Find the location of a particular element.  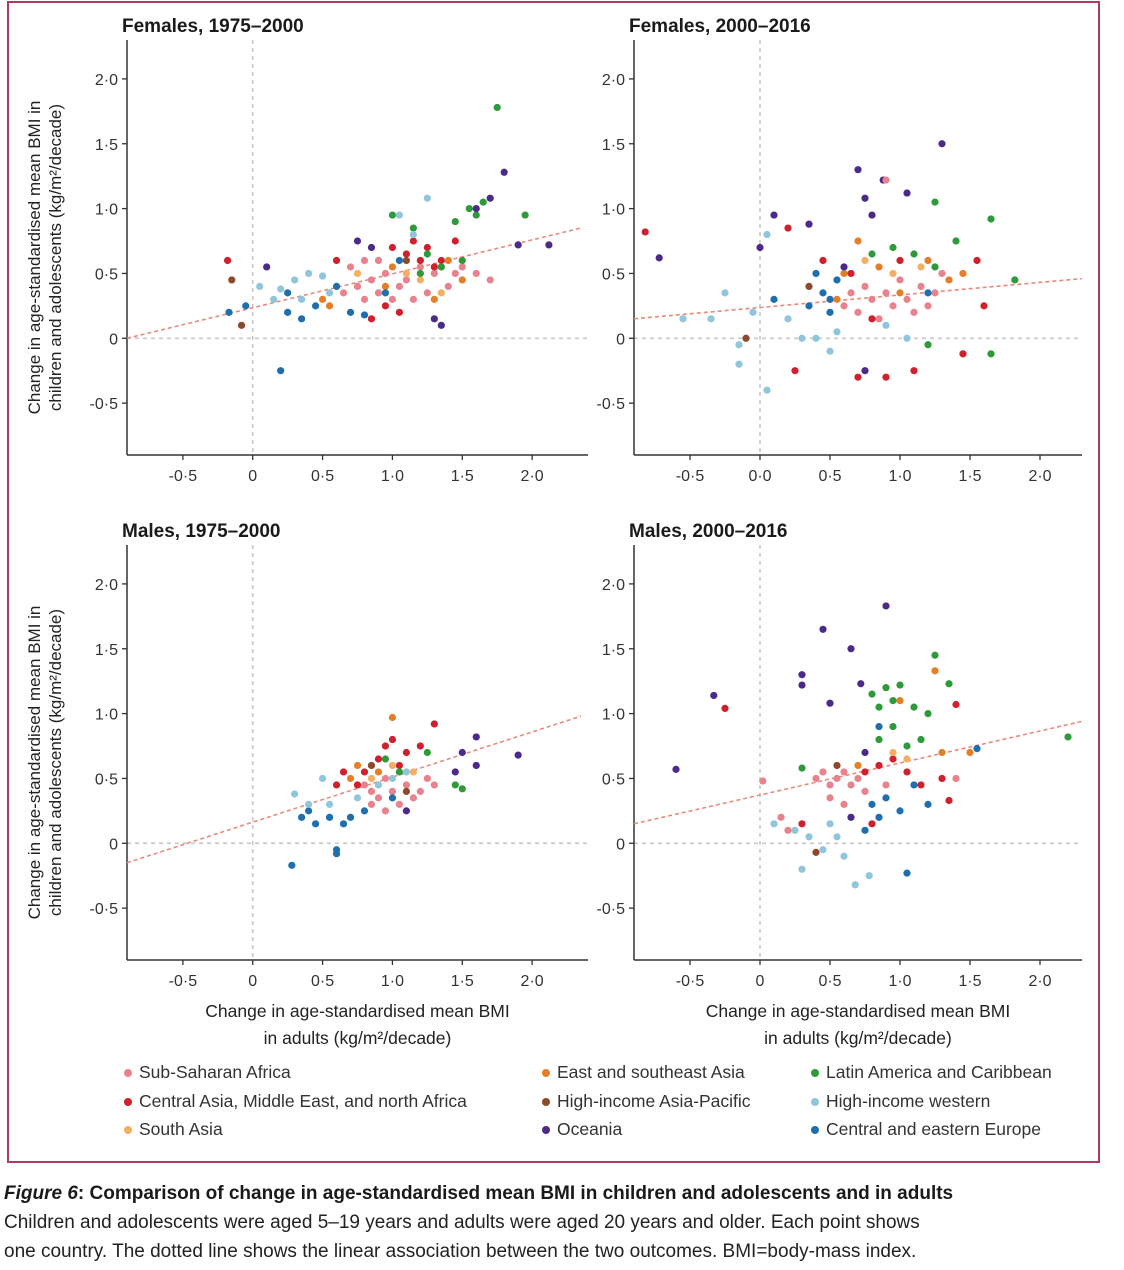

y-axis-label-line-1: Change in age-standardised mean BMI in is located at coordinates (34, 258).